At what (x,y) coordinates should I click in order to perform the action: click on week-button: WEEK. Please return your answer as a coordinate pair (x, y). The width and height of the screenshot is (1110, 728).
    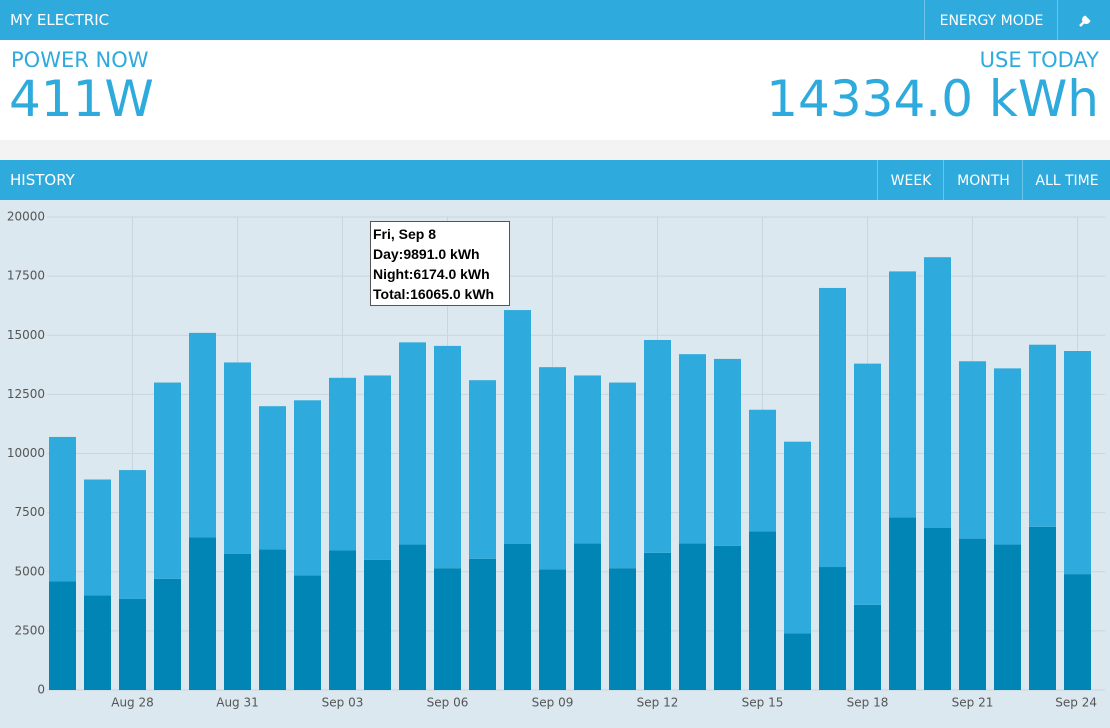
    Looking at the image, I should click on (910, 180).